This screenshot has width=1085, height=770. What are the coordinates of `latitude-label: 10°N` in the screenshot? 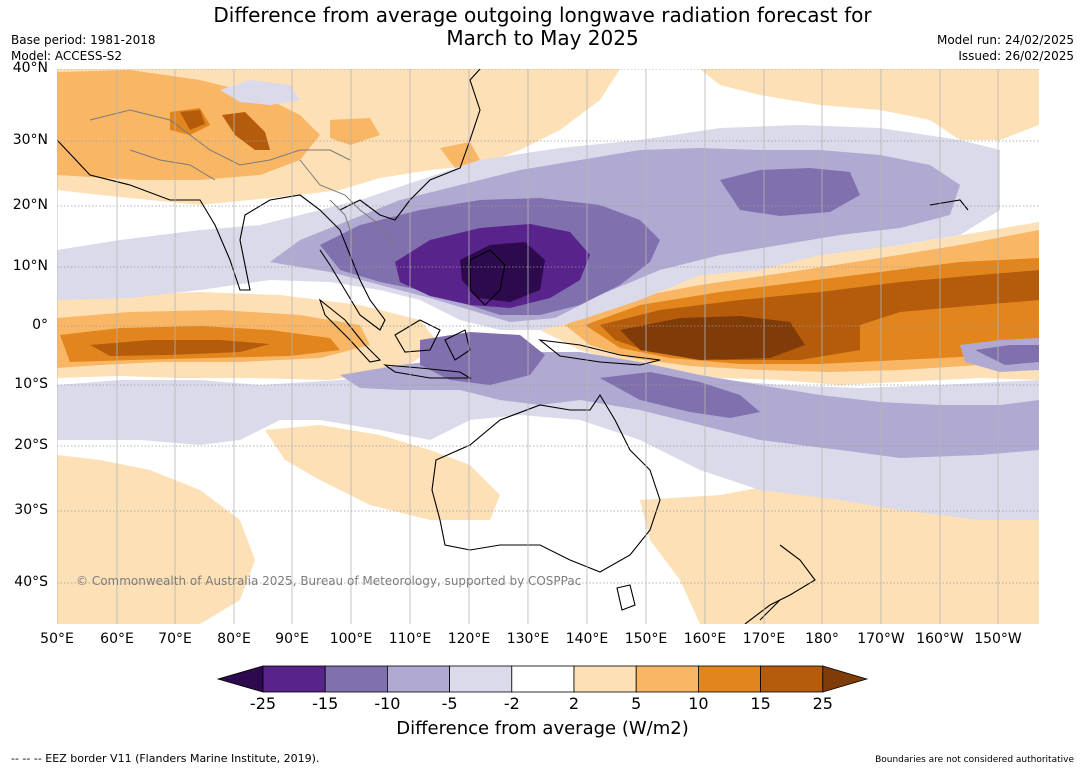 It's located at (30, 266).